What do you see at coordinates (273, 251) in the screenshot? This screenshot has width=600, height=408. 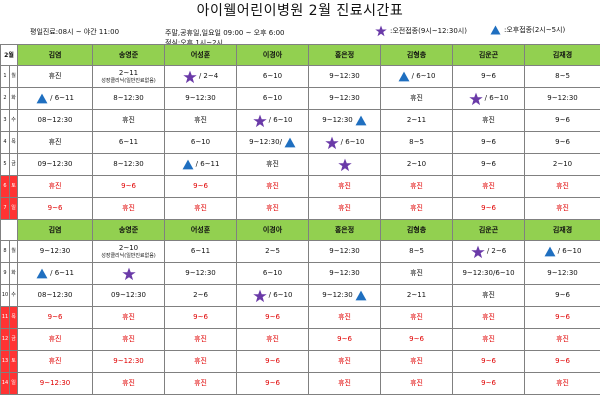 I see `schedule-cell: 2~5` at bounding box center [273, 251].